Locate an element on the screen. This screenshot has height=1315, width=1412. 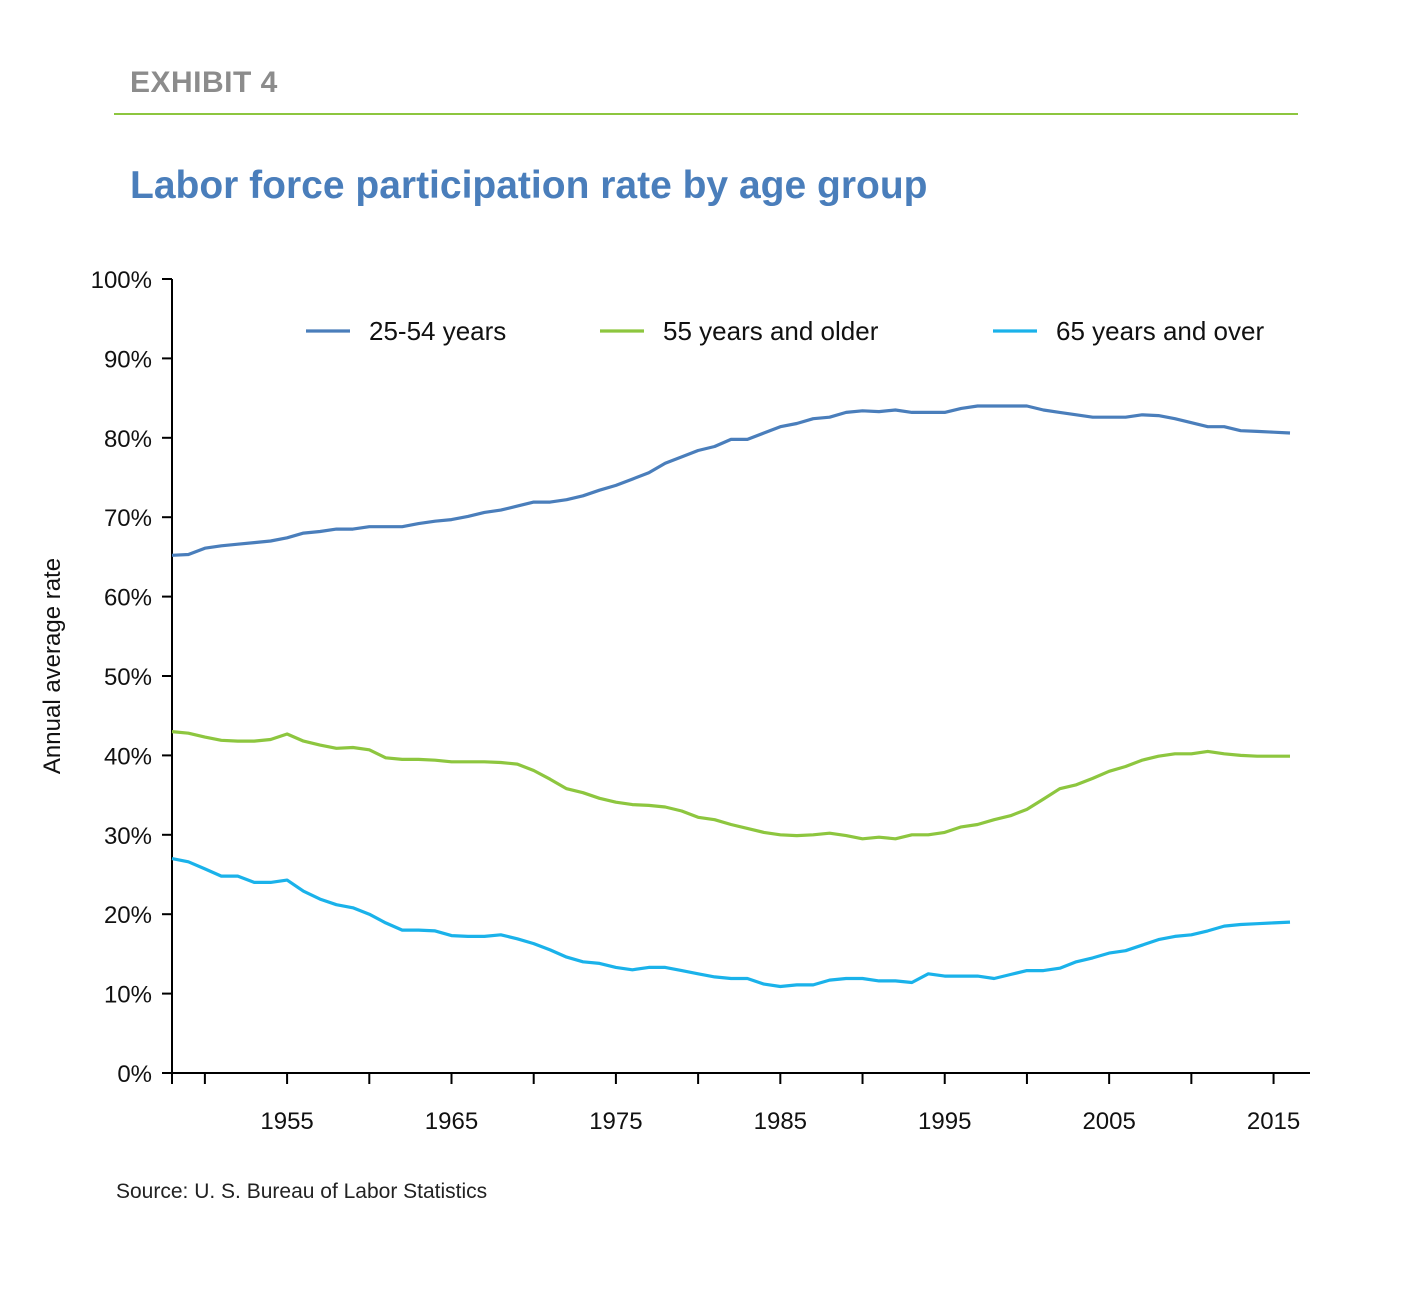
exhibit-label: EXHIBIT 4 is located at coordinates (204, 82).